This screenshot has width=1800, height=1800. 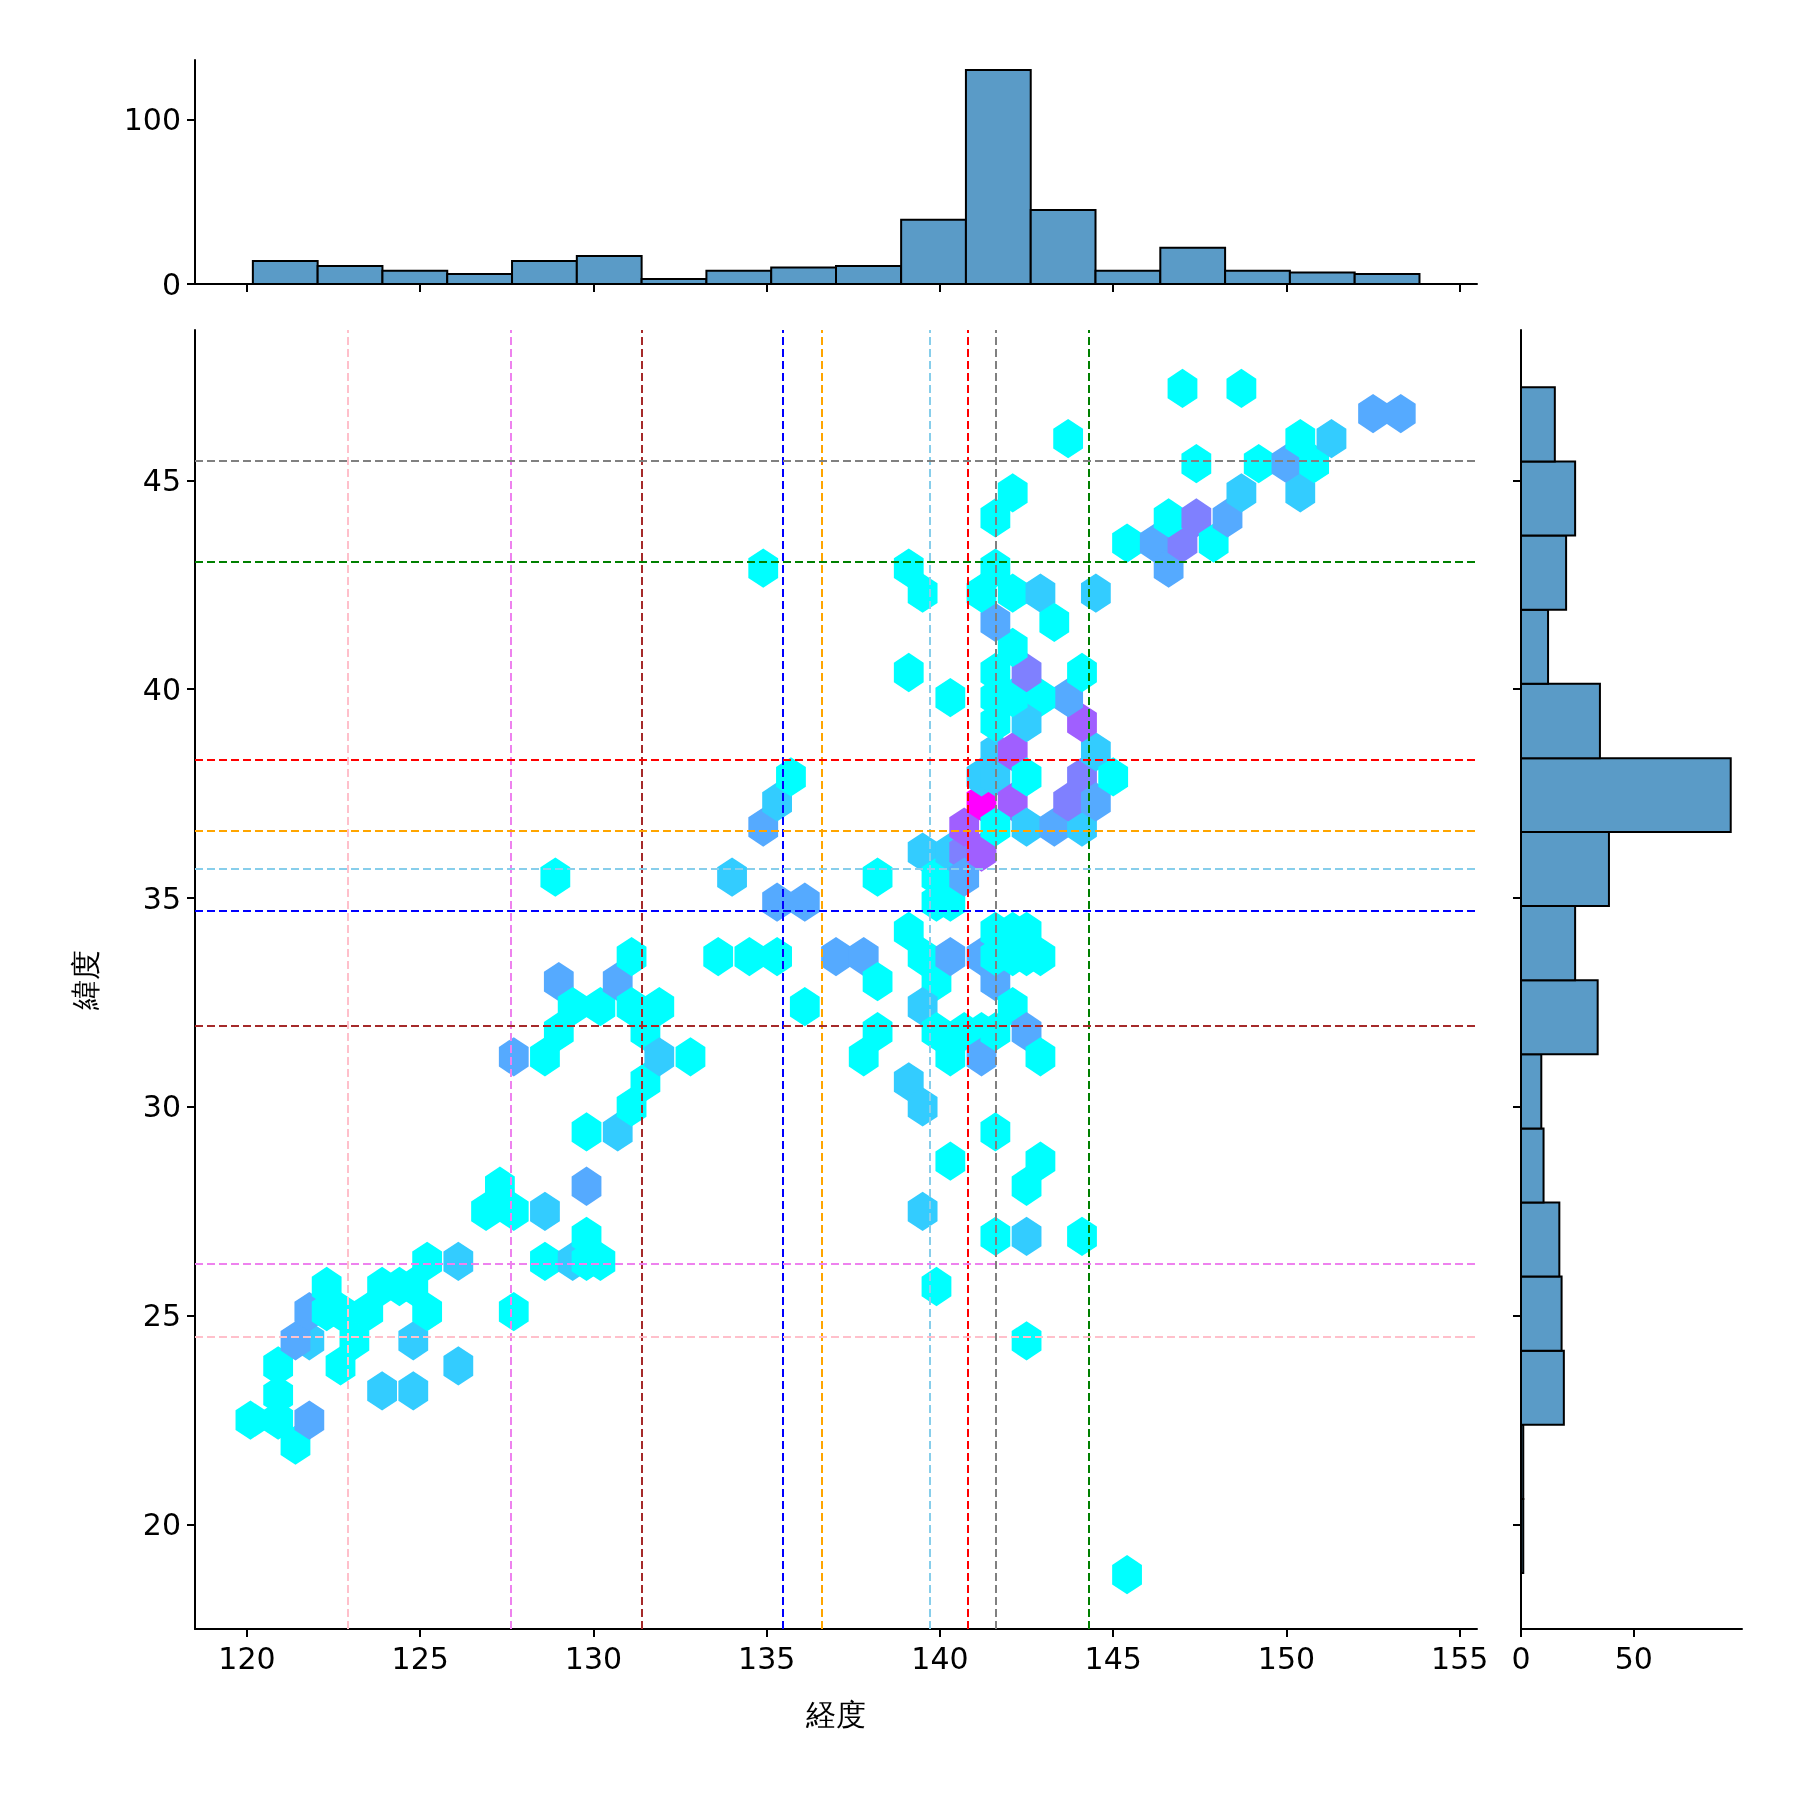 I want to click on y-tick-label: 30, so click(x=161, y=1107).